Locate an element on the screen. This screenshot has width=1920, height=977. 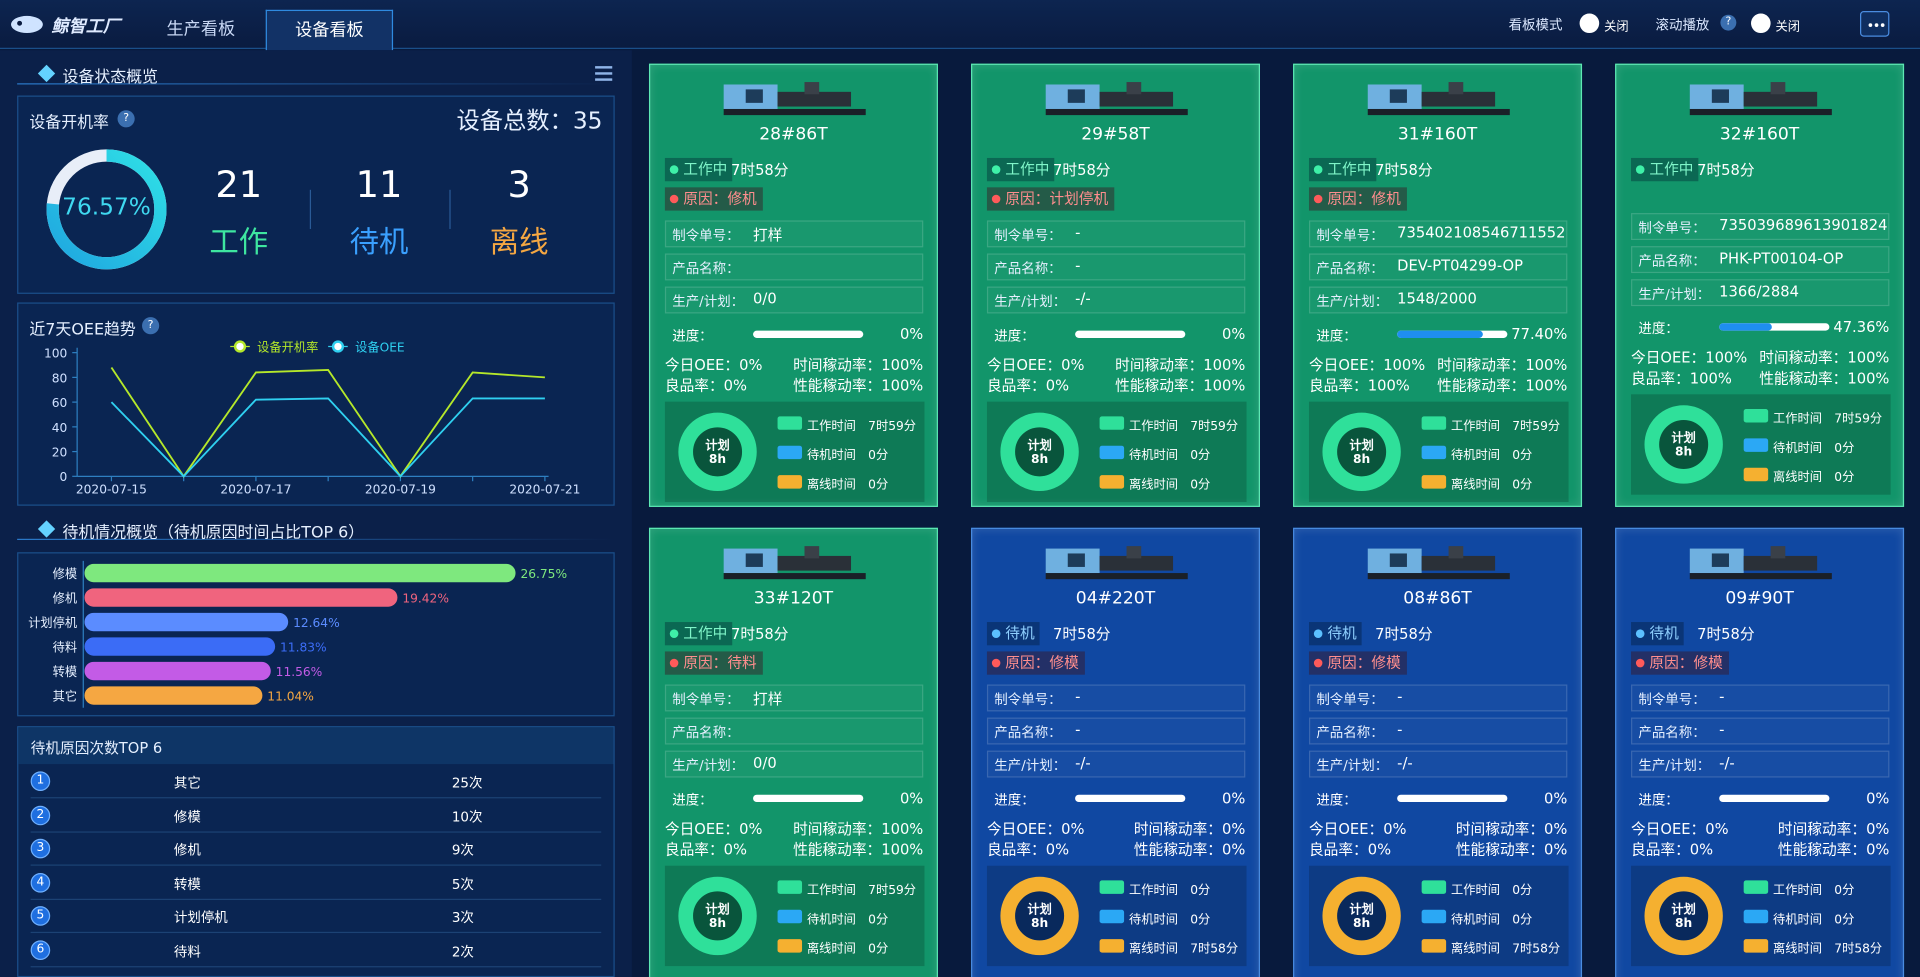
stat: 今日OEE：100% is located at coordinates (1367, 365).